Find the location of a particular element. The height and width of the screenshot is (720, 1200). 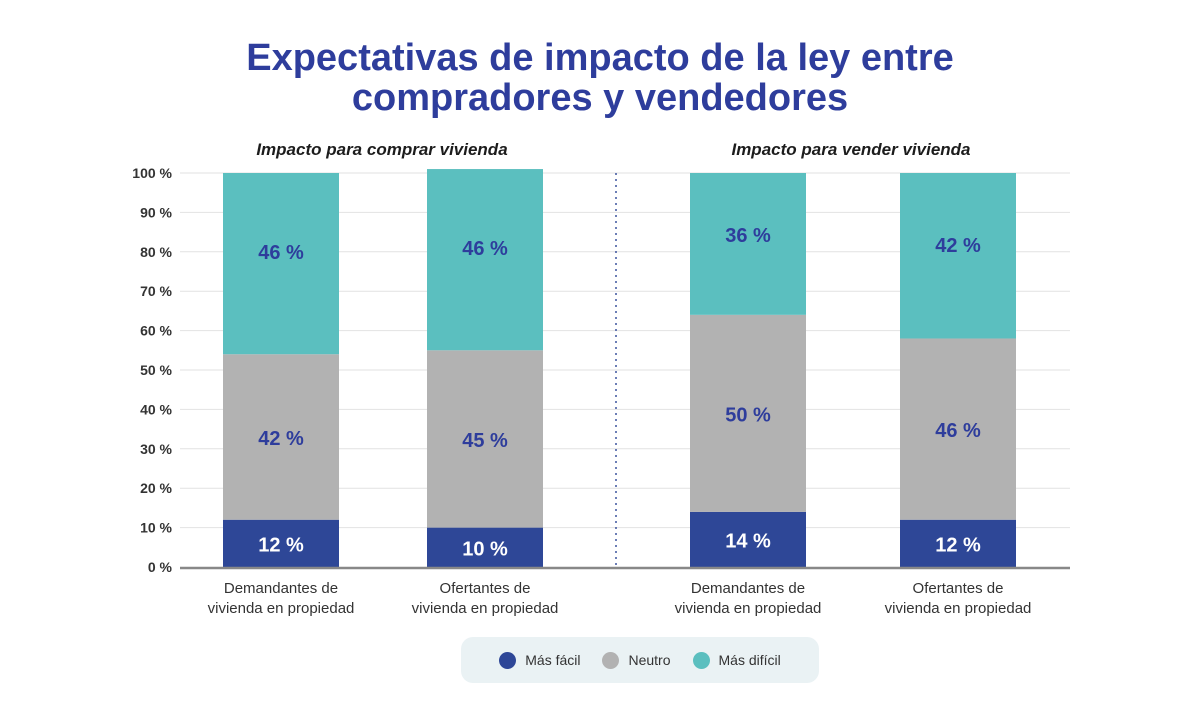

legend-swatch-mas-dificil is located at coordinates (701, 660).